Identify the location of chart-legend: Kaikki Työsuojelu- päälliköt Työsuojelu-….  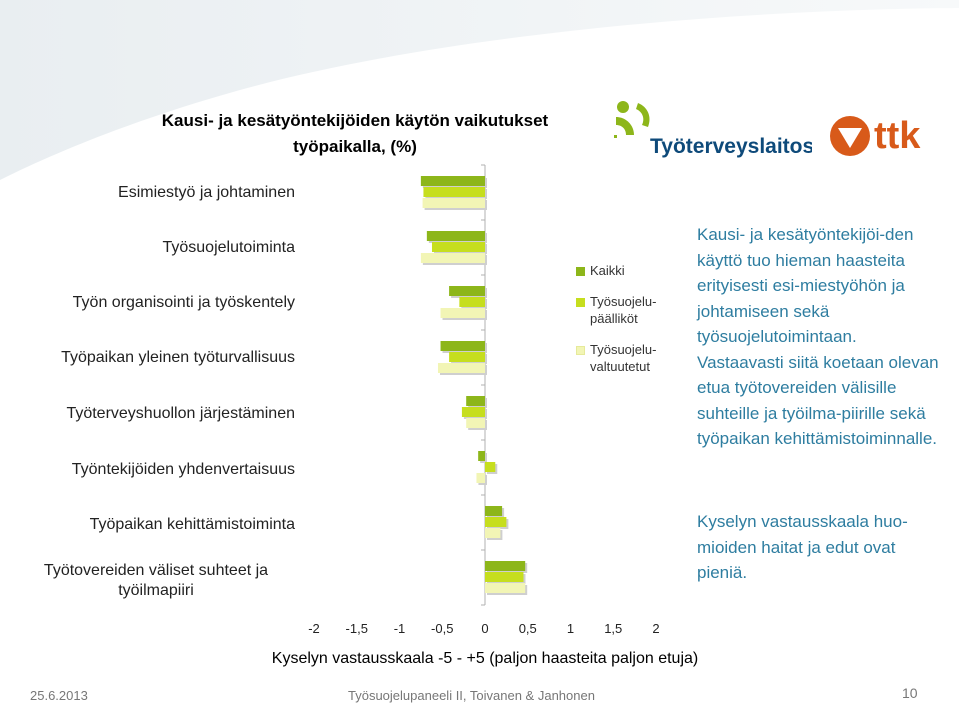
(631, 325).